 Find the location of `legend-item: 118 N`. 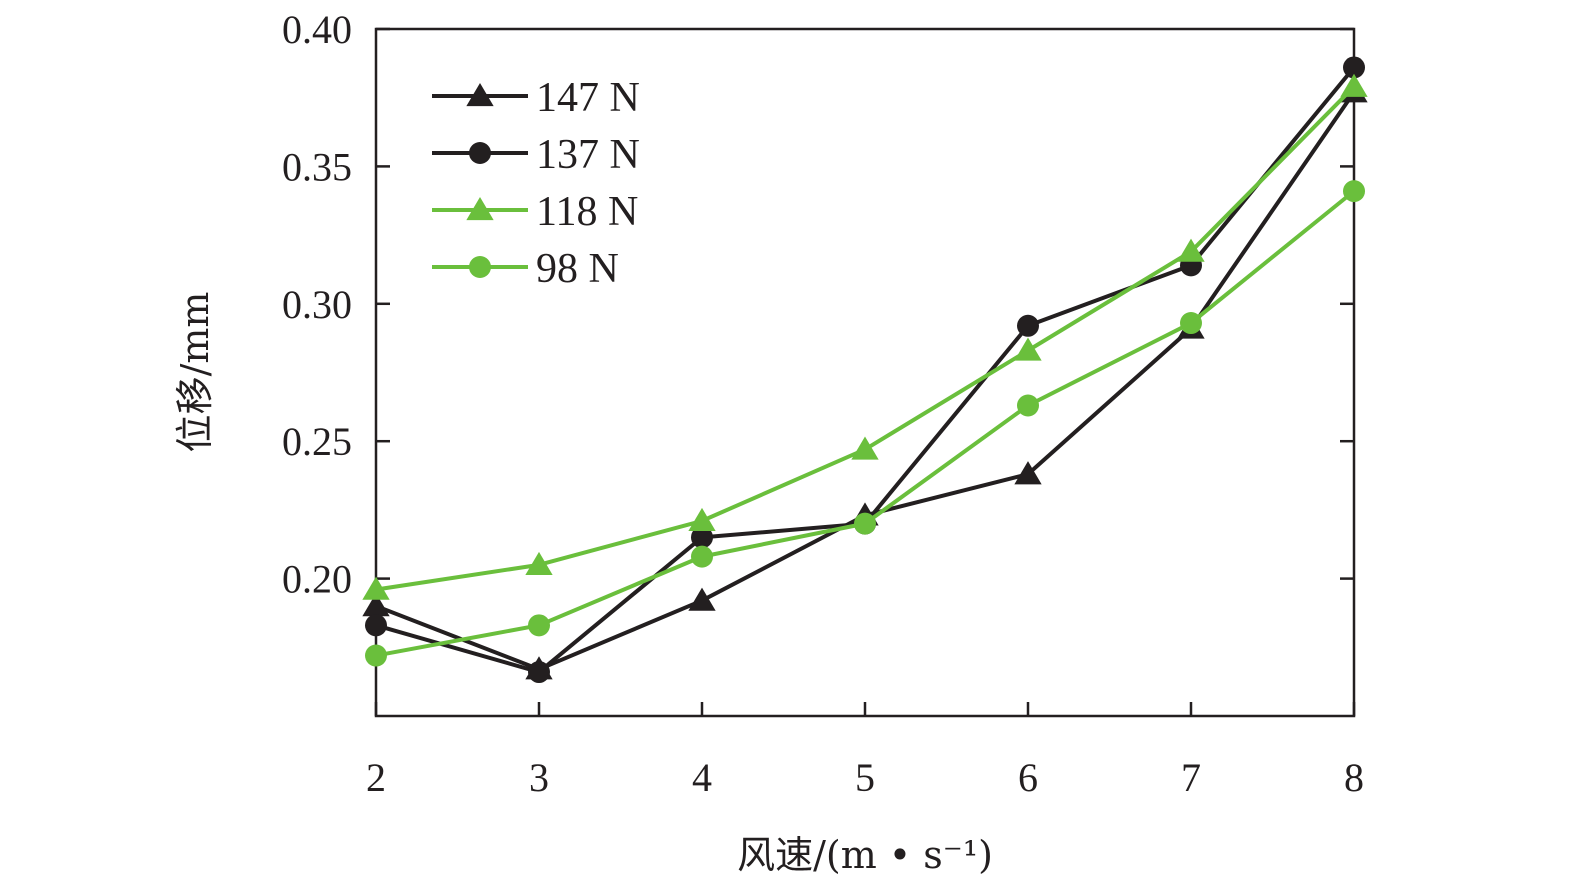

legend-item: 118 N is located at coordinates (535, 212).